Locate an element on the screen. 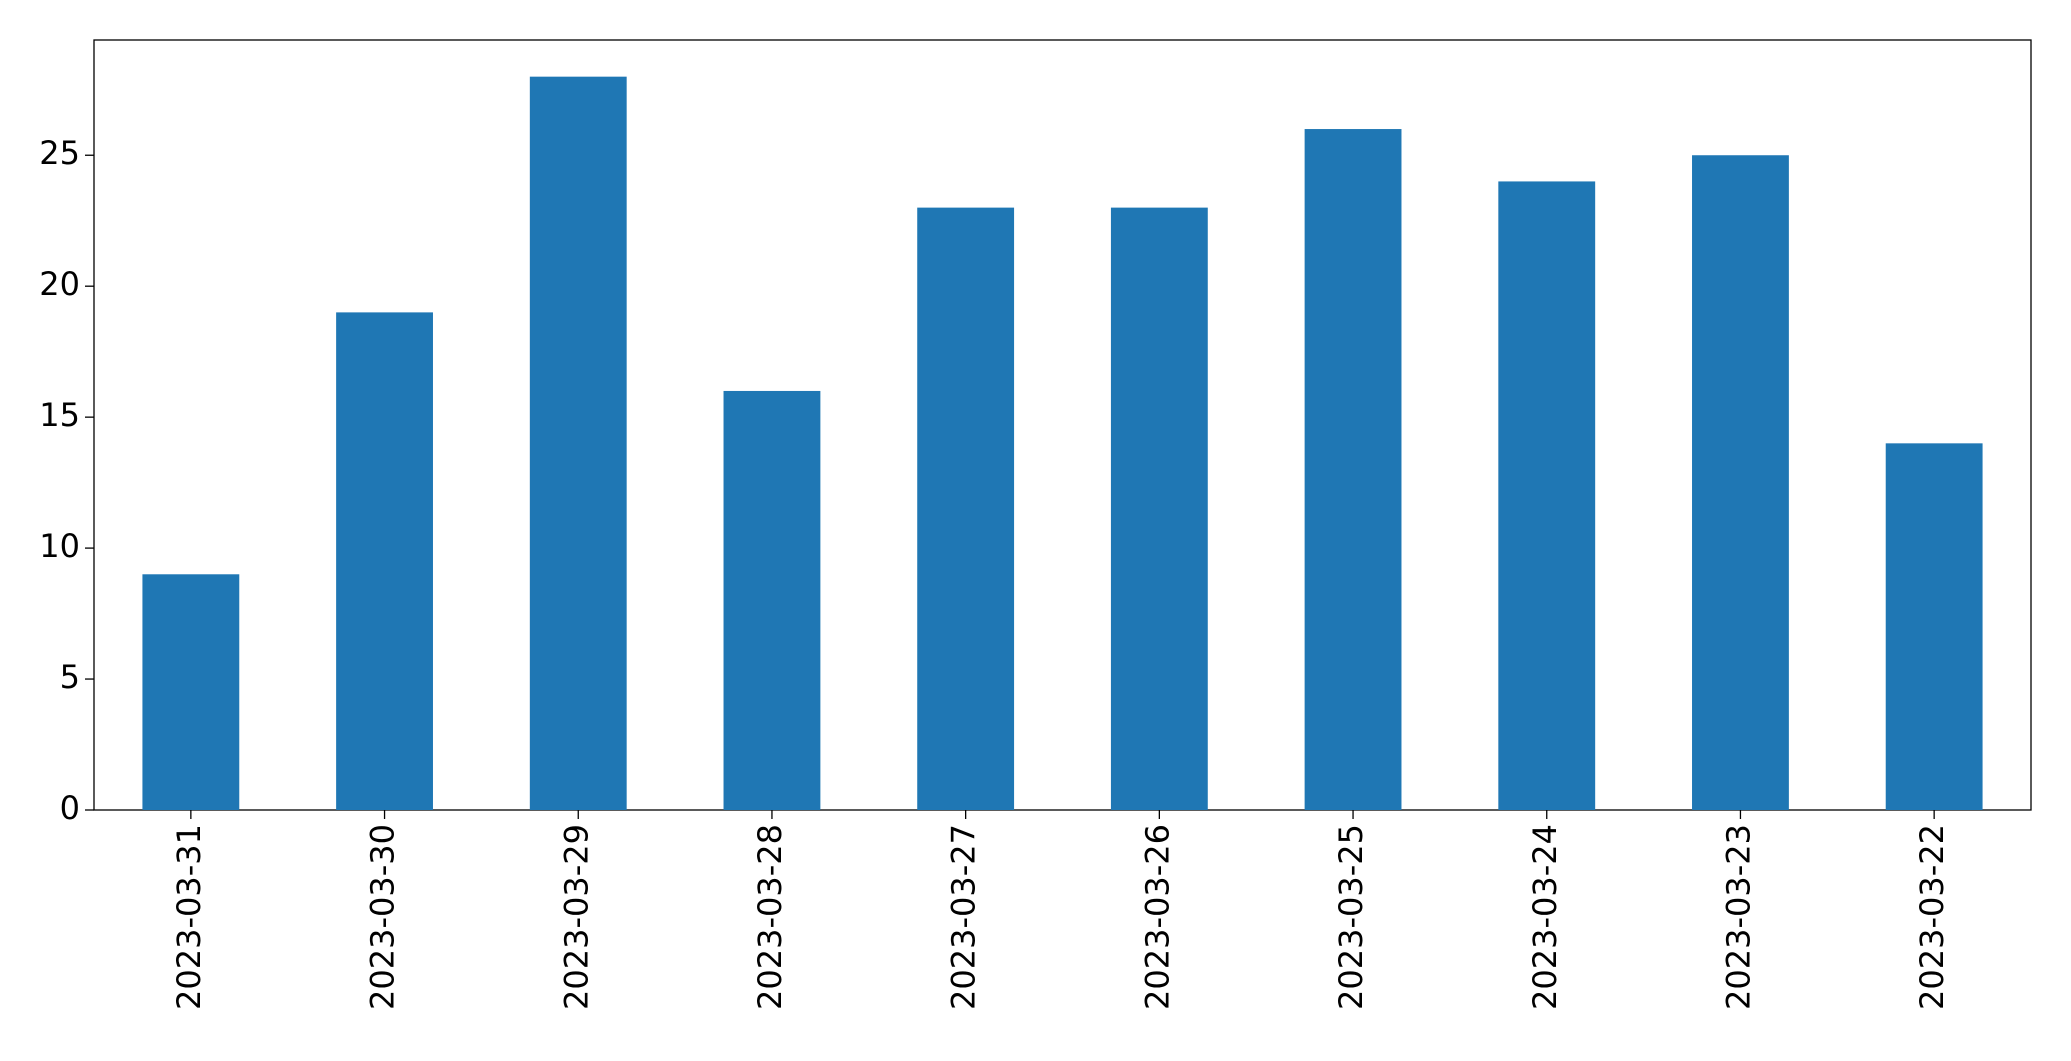 The image size is (2071, 1061). y-tick-label: 20 is located at coordinates (59, 284).